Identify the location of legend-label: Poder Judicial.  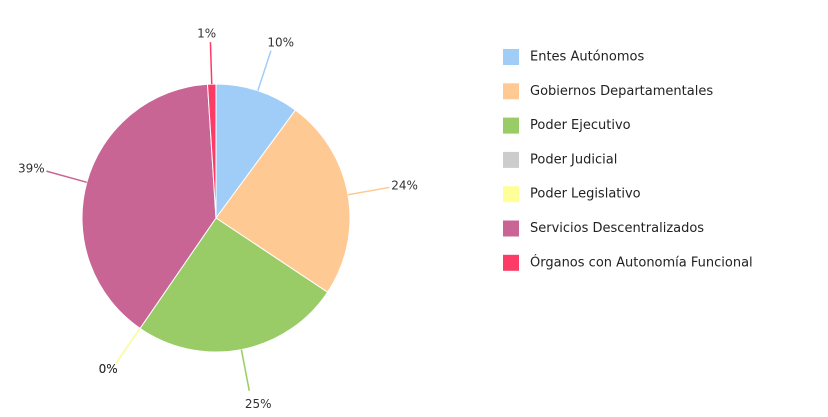
(573, 159).